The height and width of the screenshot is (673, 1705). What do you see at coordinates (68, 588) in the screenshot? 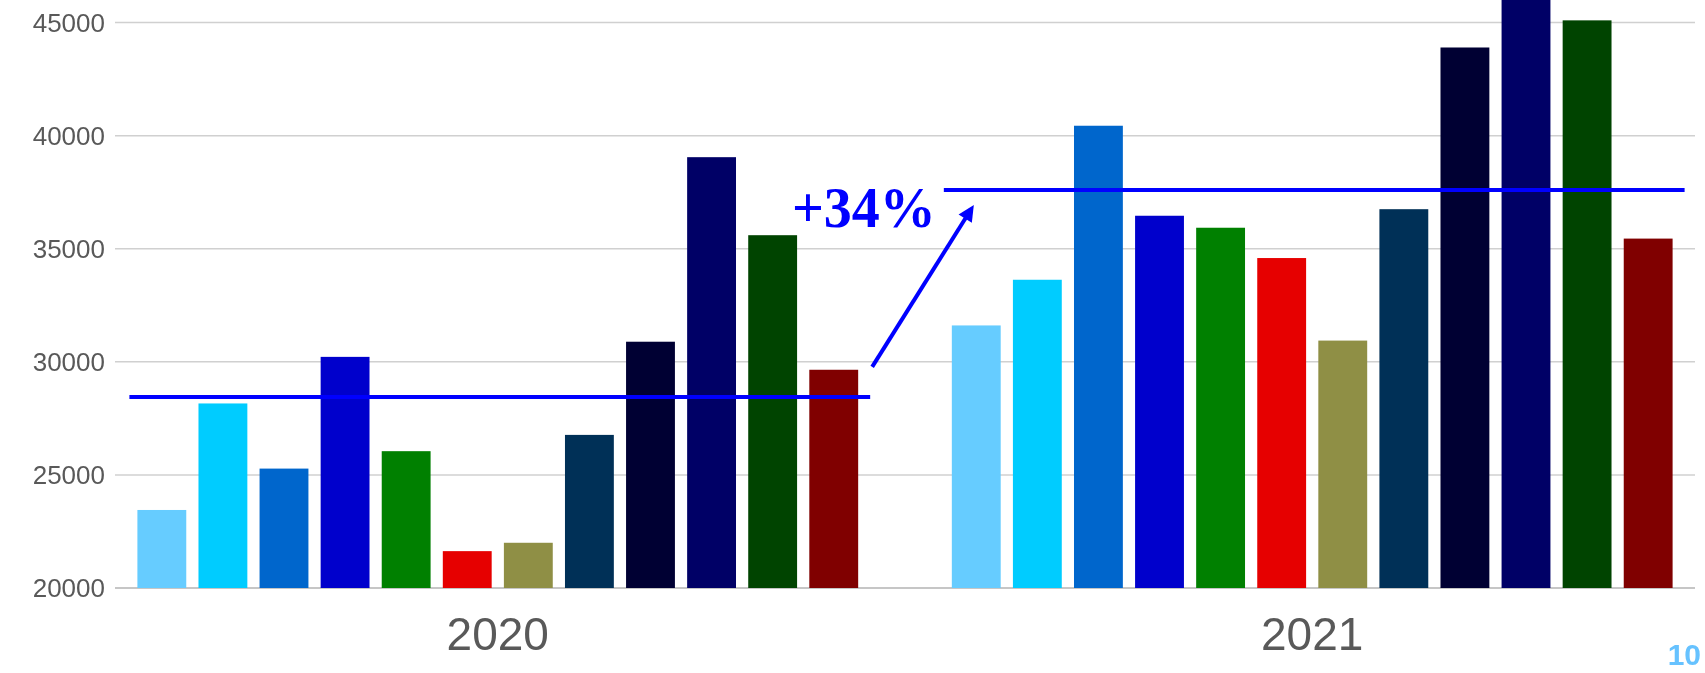
I see `y-tick-label: 20000` at bounding box center [68, 588].